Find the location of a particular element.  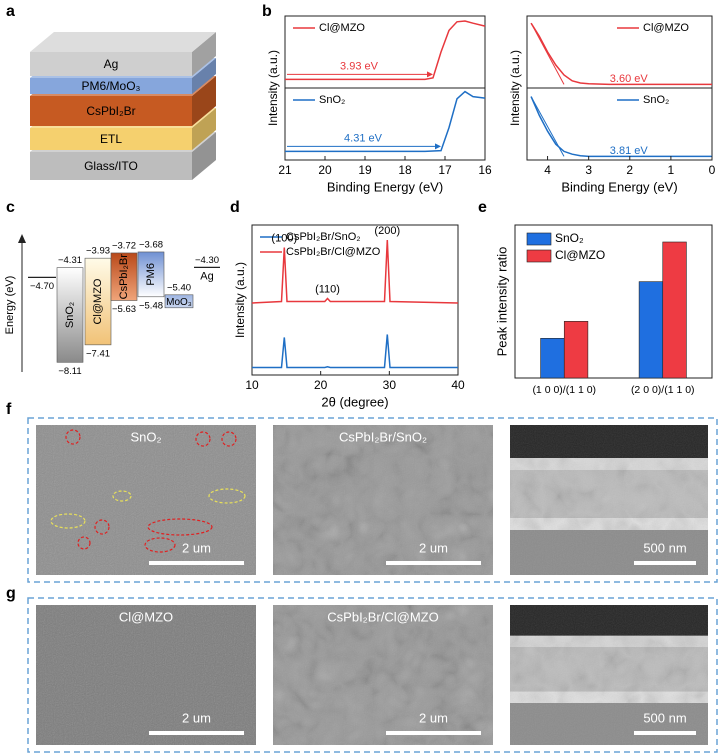

annotation: 3.93 eV is located at coordinates (359, 66).